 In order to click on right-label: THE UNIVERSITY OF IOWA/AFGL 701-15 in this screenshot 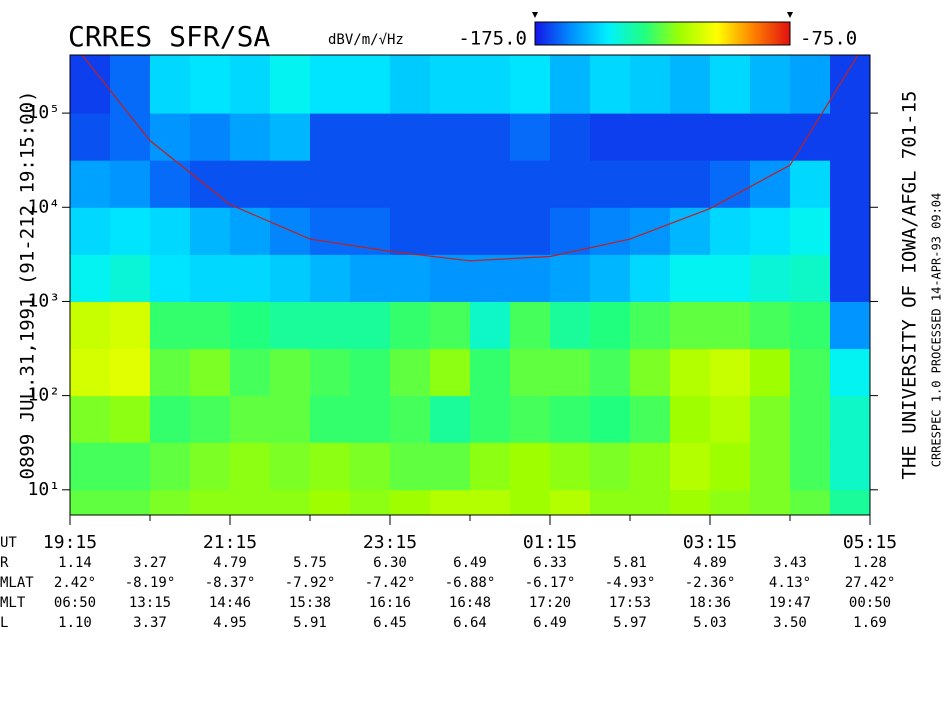, I will do `click(910, 285)`.